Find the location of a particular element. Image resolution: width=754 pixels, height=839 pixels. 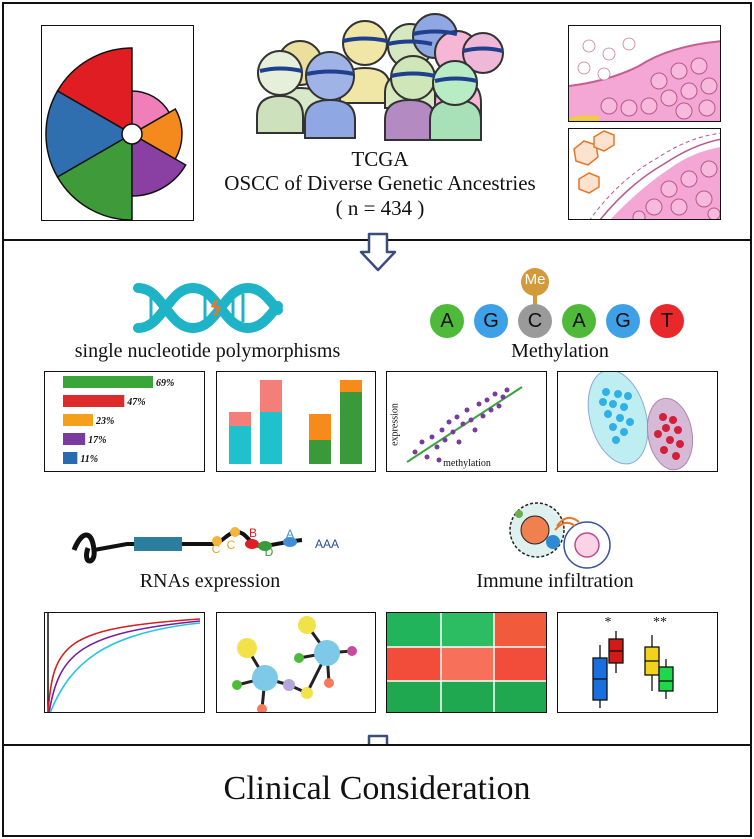

rna-d: D is located at coordinates (269, 552).